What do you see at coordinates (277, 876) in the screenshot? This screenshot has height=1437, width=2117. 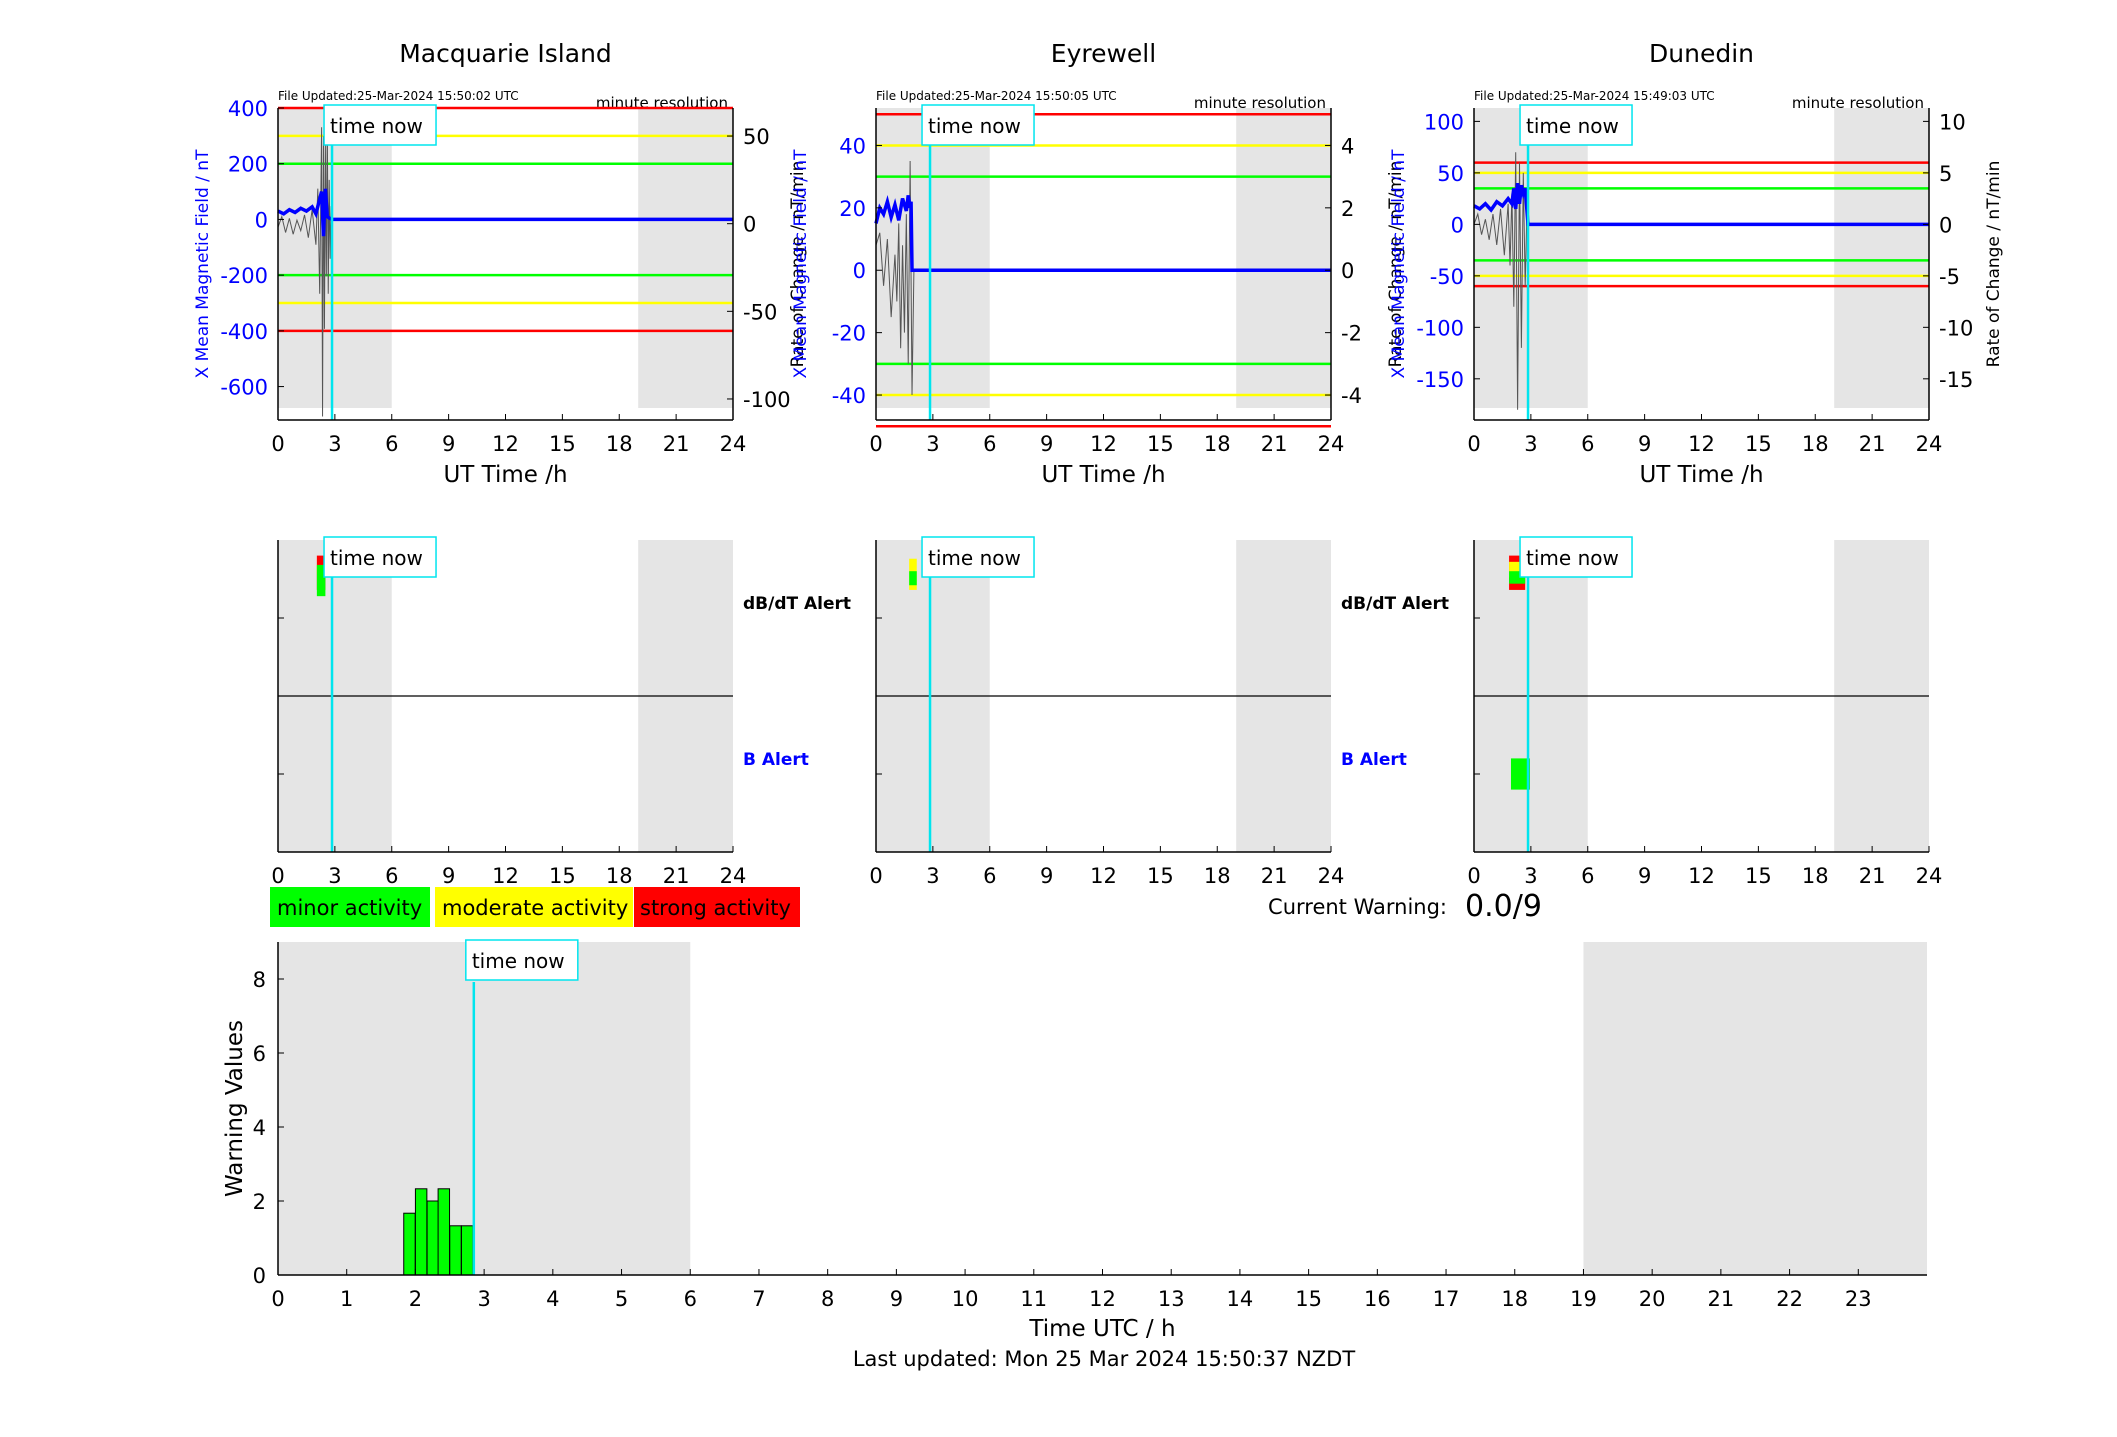 I see `alert-x-tick-label: 0` at bounding box center [277, 876].